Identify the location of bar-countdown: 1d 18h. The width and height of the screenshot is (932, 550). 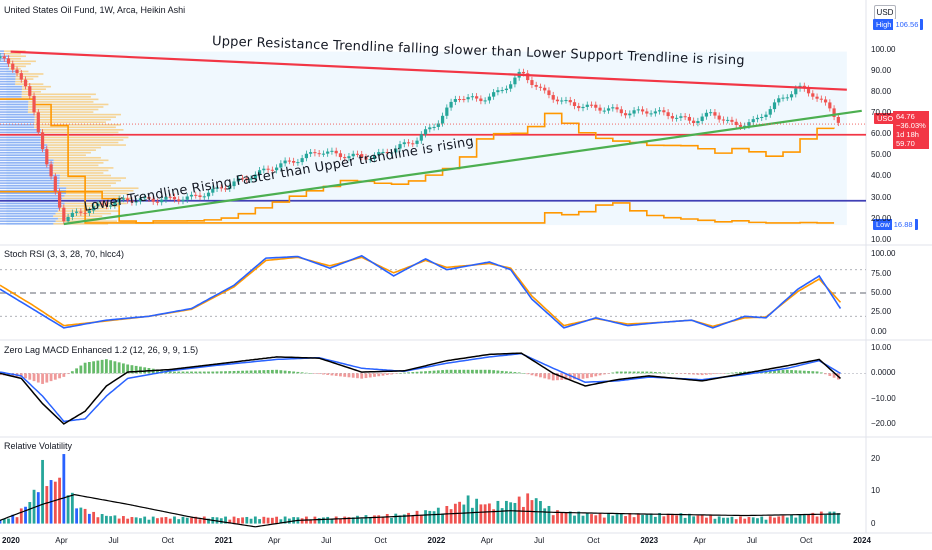
(907, 134).